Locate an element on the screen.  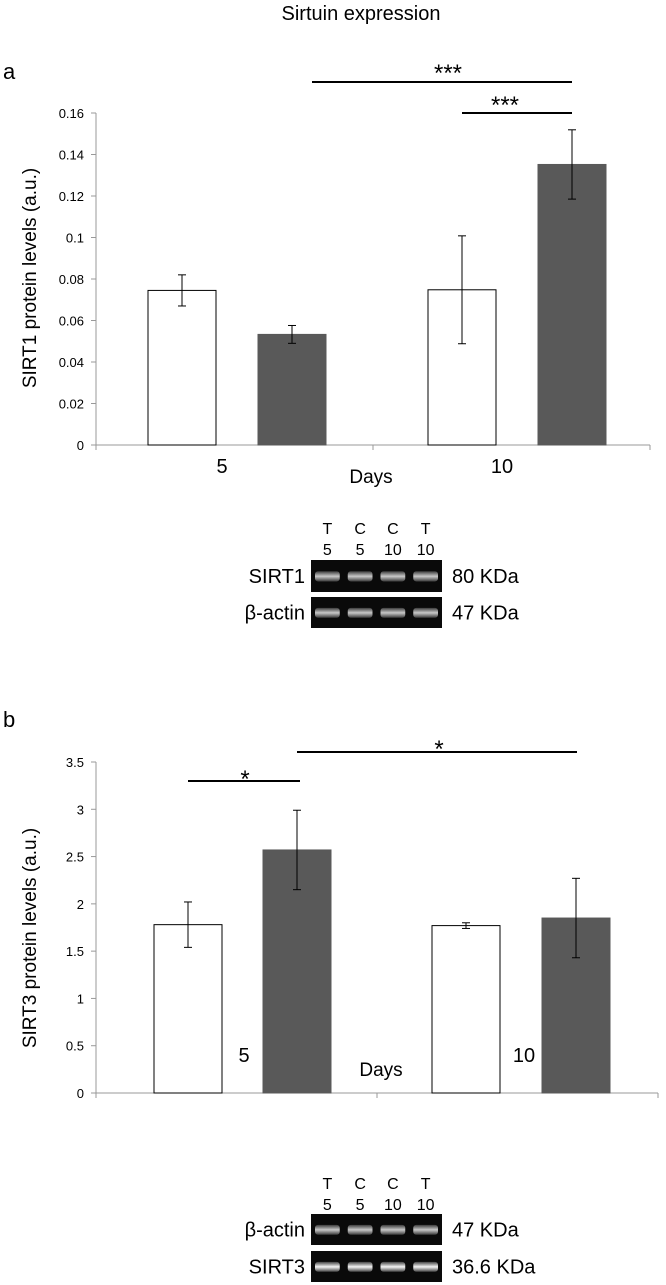
y-tick-label: 0.06 is located at coordinates (71, 321).